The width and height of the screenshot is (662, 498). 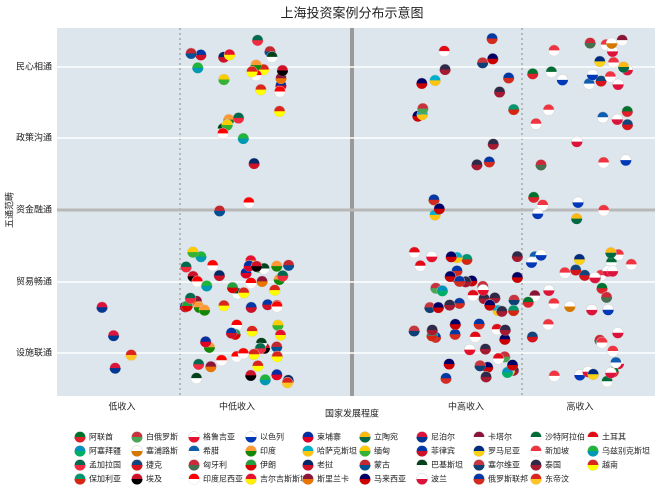 I want to click on legend-label: 孟加拉国, so click(x=105, y=465).